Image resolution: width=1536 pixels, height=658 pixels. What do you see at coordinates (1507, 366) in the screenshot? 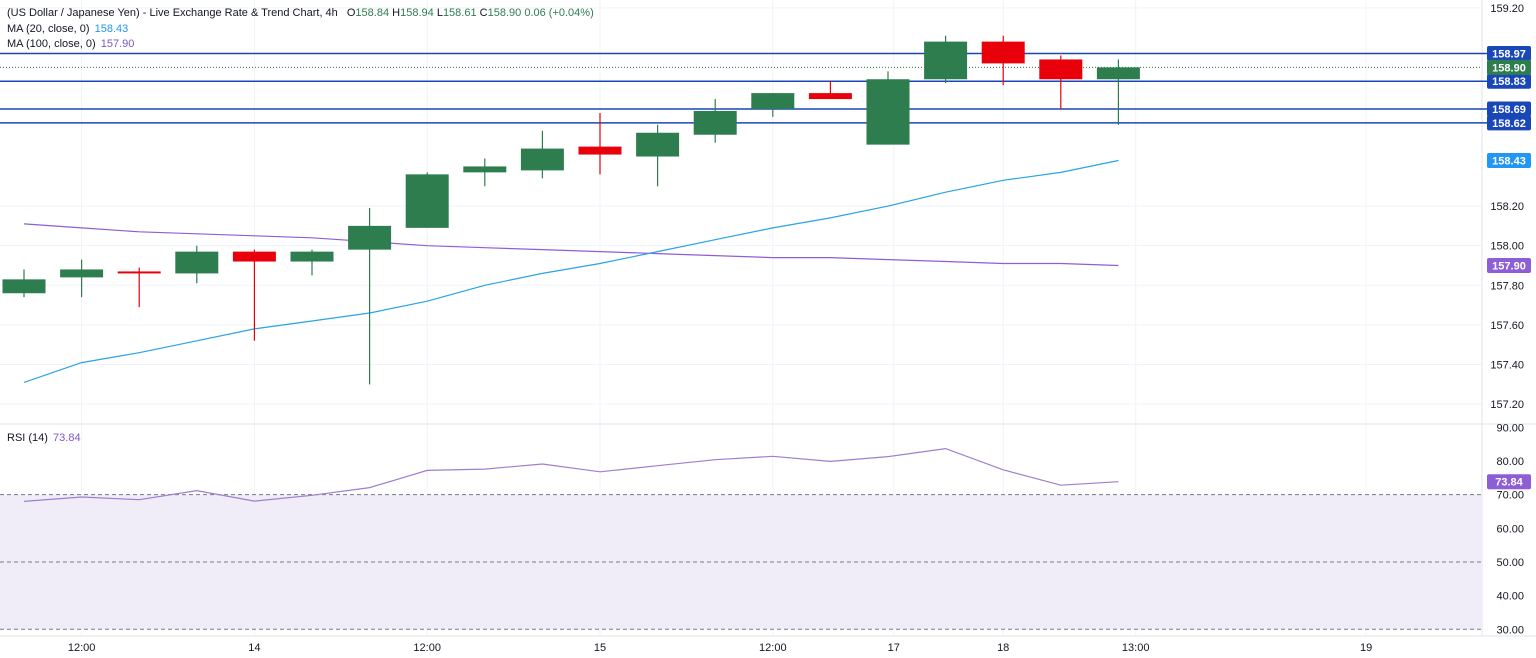
I see `price-tick-label: 157.40` at bounding box center [1507, 366].